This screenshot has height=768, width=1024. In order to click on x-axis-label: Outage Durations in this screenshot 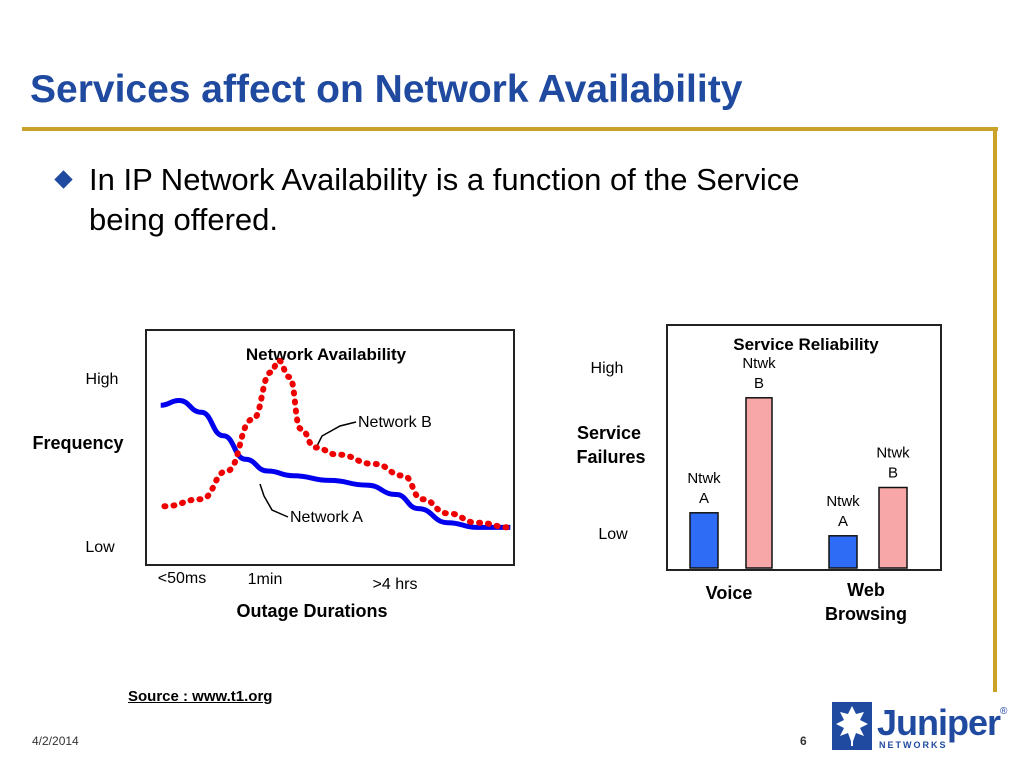, I will do `click(311, 611)`.